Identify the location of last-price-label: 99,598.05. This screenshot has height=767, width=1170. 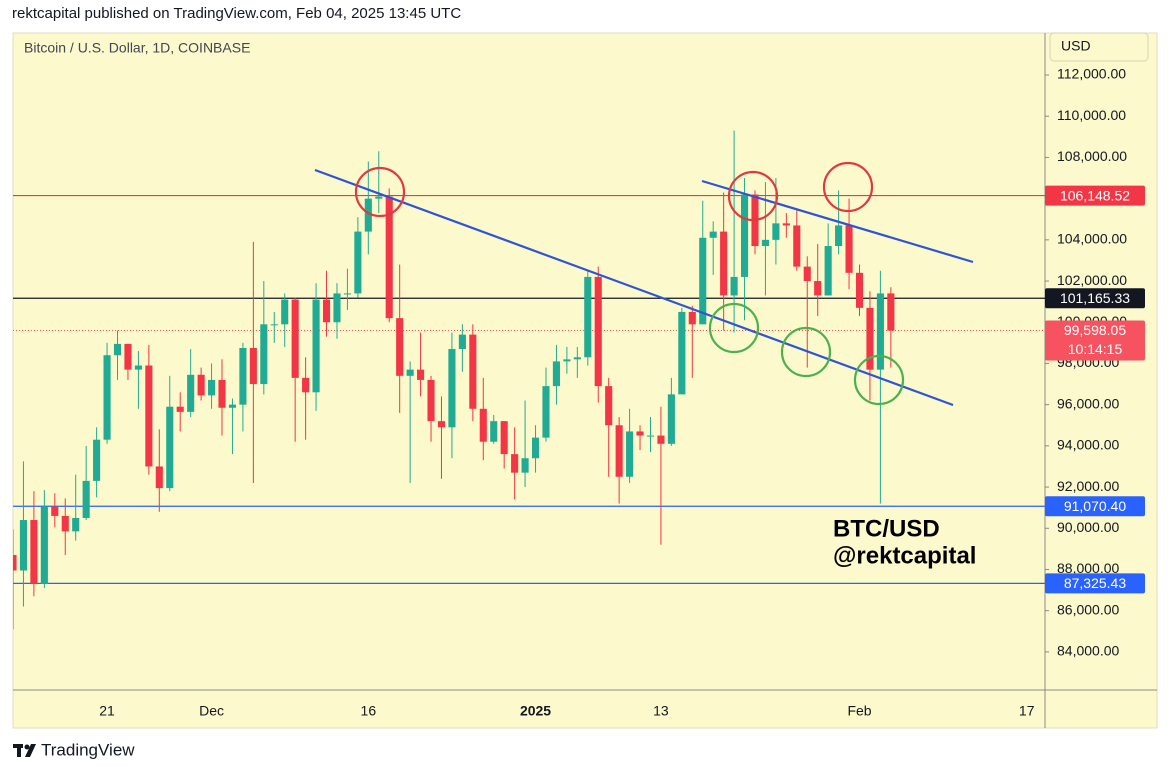
(1095, 330).